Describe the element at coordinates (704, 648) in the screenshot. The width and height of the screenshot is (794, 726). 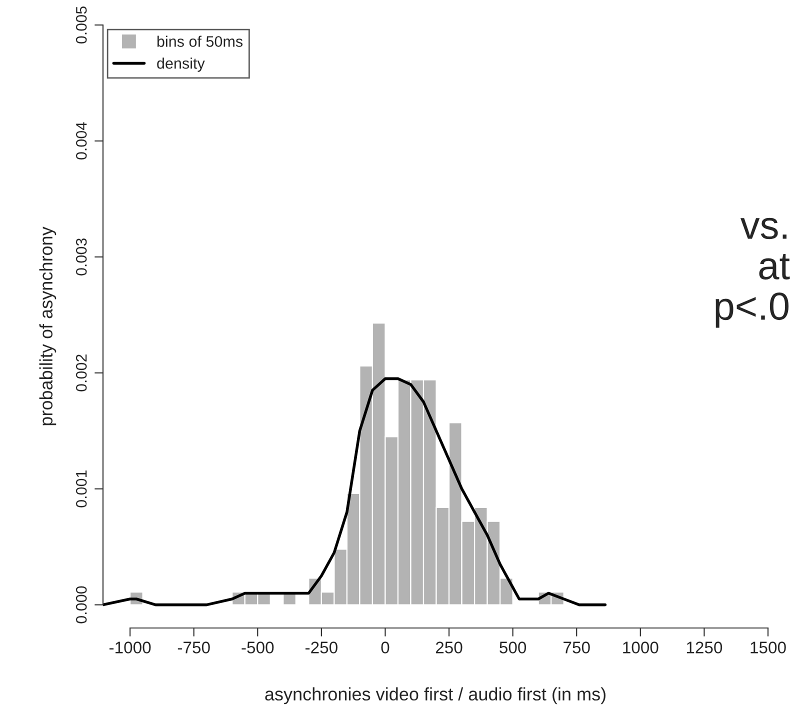
I see `x-tick-label: 1250` at that location.